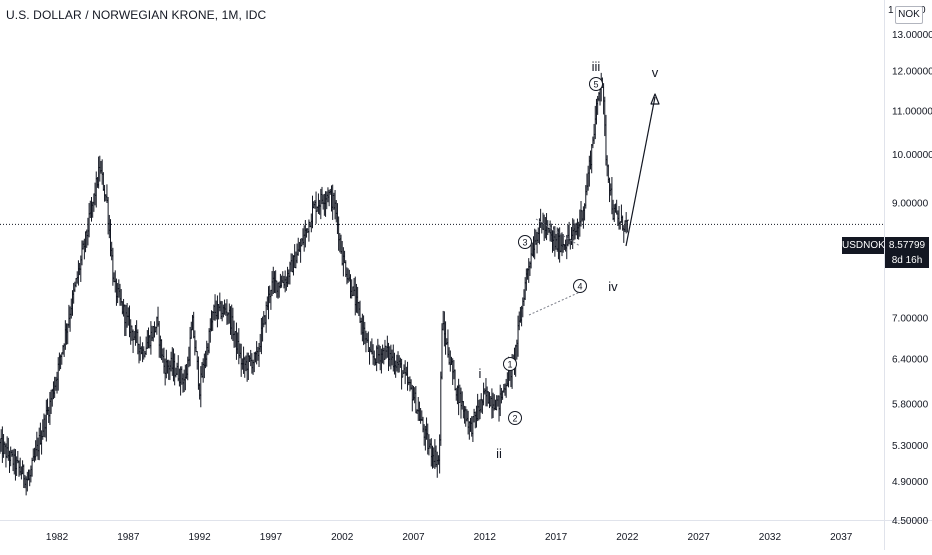 The height and width of the screenshot is (555, 932). I want to click on y-tick-label: 5.80000, so click(910, 405).